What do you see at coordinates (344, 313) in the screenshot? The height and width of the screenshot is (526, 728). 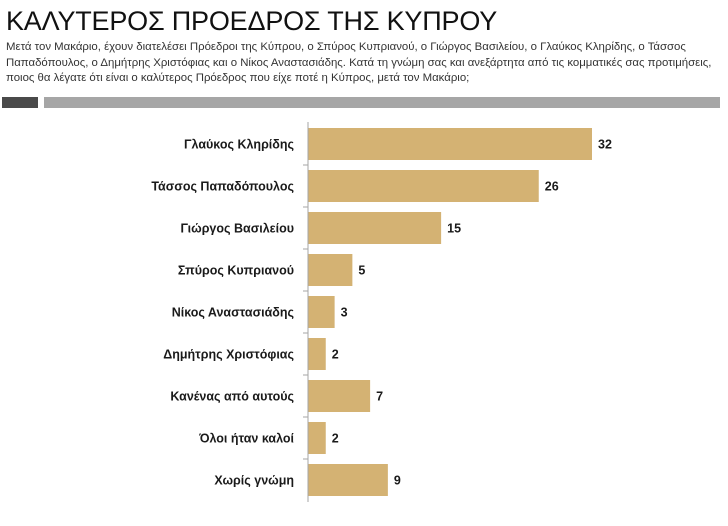 I see `data-label: 3` at bounding box center [344, 313].